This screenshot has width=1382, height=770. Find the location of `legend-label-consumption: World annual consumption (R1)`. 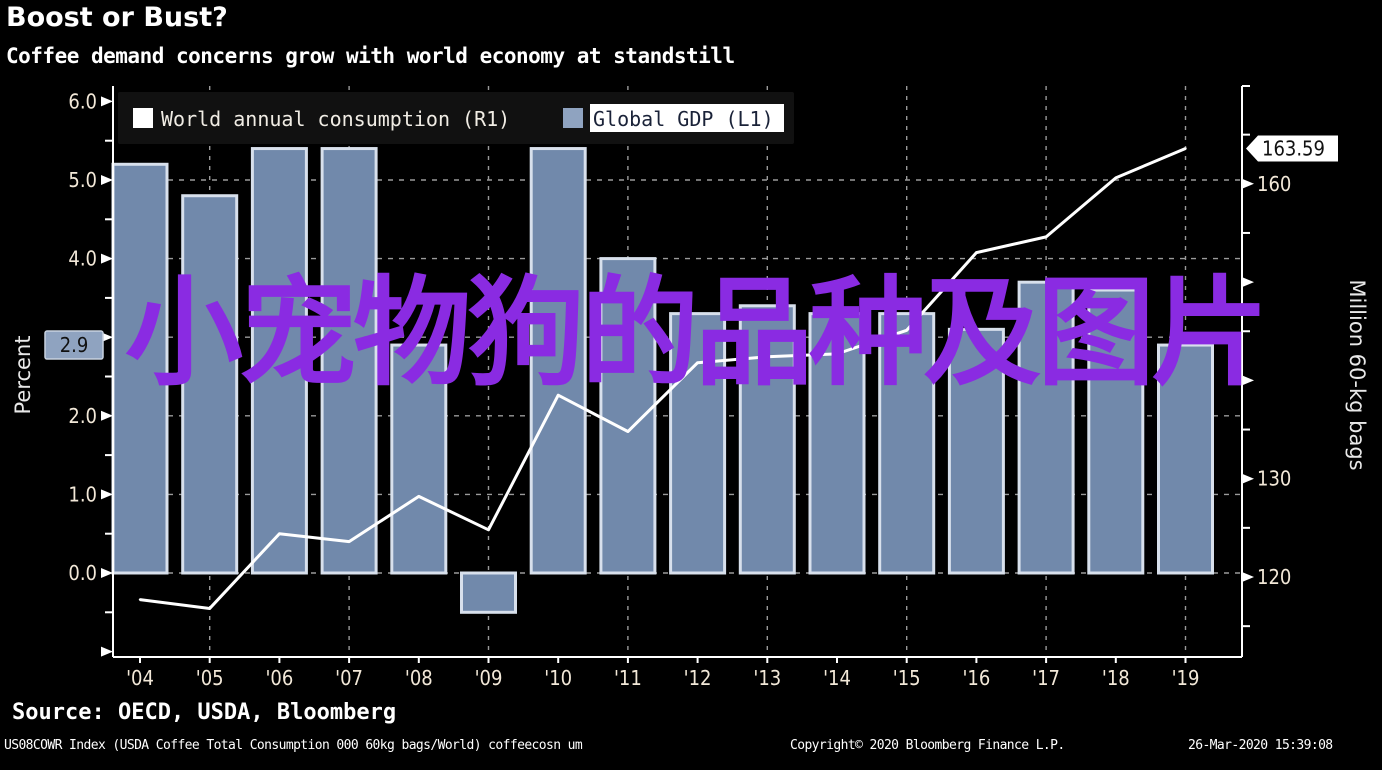

legend-label-consumption: World annual consumption (R1) is located at coordinates (335, 119).